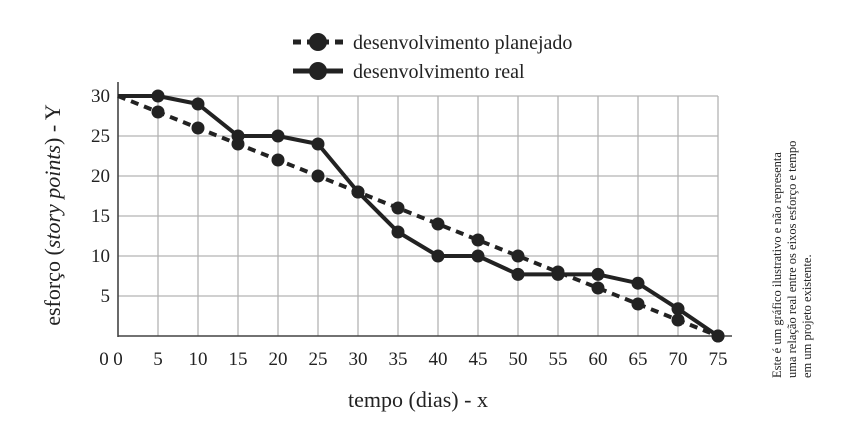  What do you see at coordinates (439, 72) in the screenshot?
I see `legend-label-real: desenvolvimento real` at bounding box center [439, 72].